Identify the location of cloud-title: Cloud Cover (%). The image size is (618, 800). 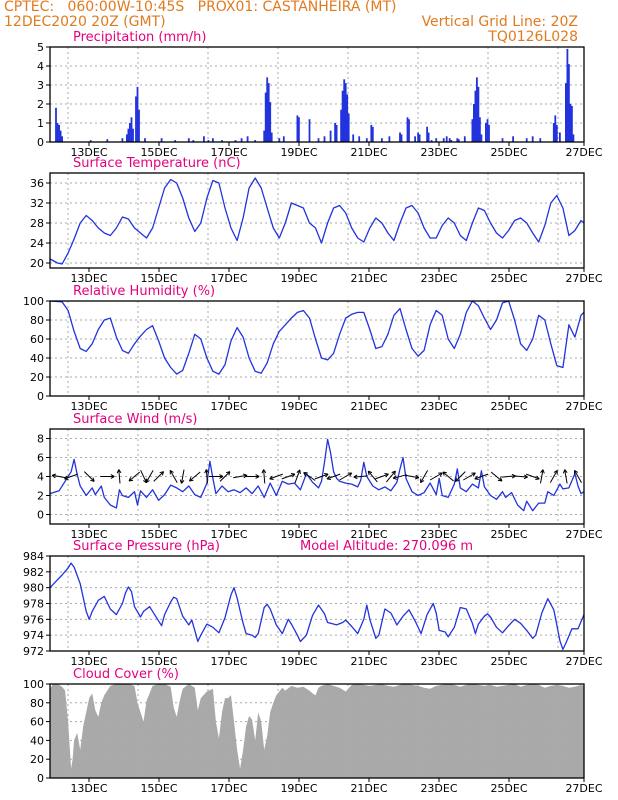
(126, 674).